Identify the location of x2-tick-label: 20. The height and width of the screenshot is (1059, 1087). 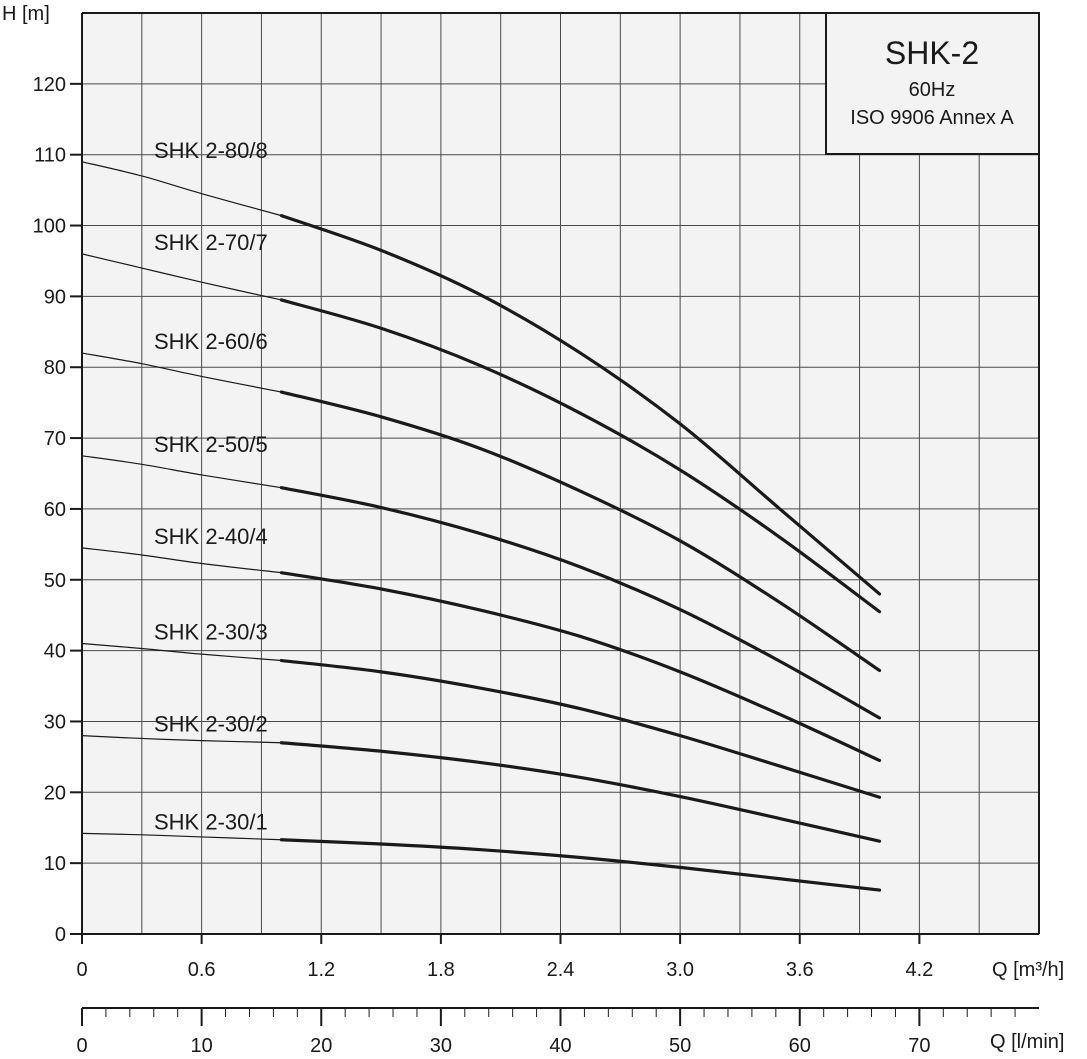
(321, 1046).